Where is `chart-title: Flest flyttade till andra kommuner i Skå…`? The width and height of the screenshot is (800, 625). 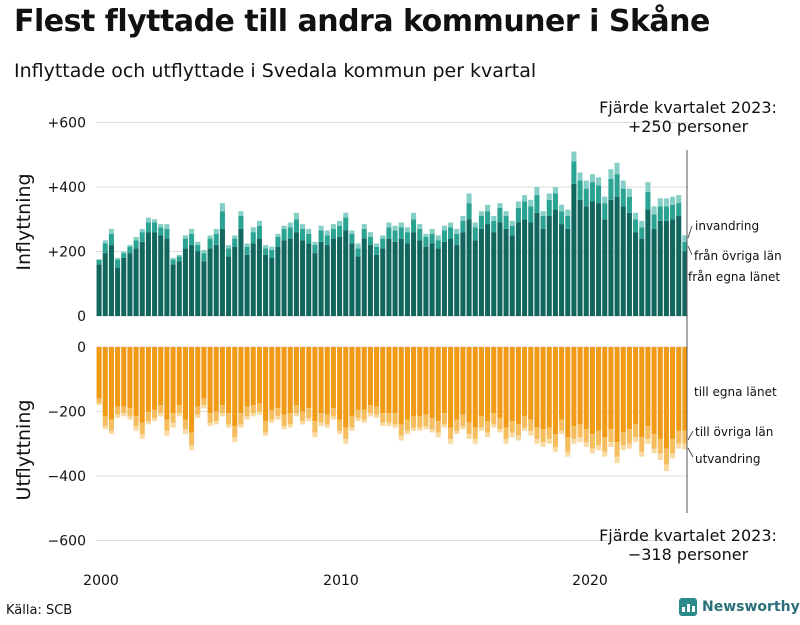
chart-title: Flest flyttade till andra kommuner i Skå… is located at coordinates (362, 21).